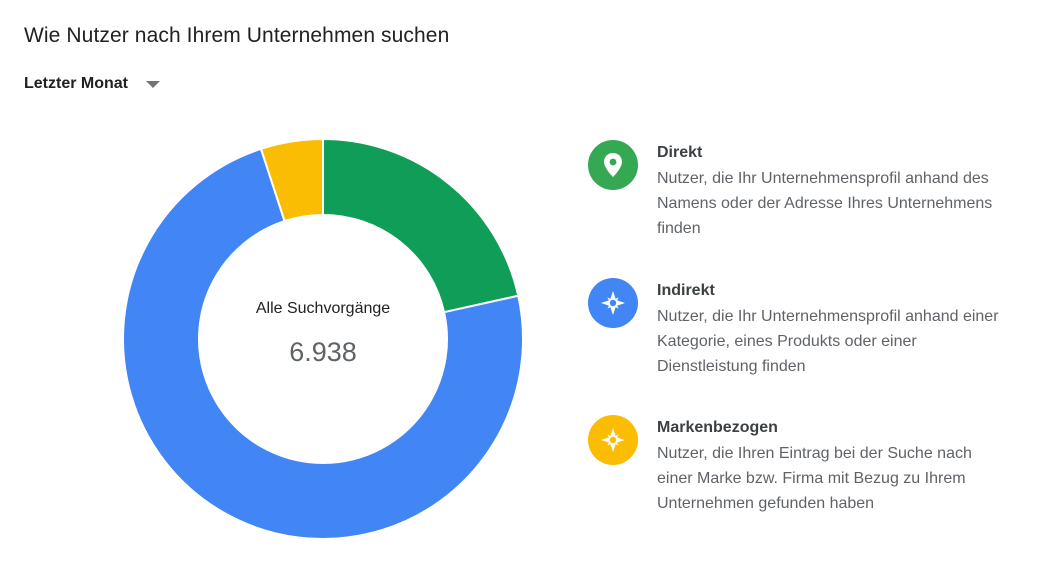  I want to click on caret-down-icon, so click(153, 84).